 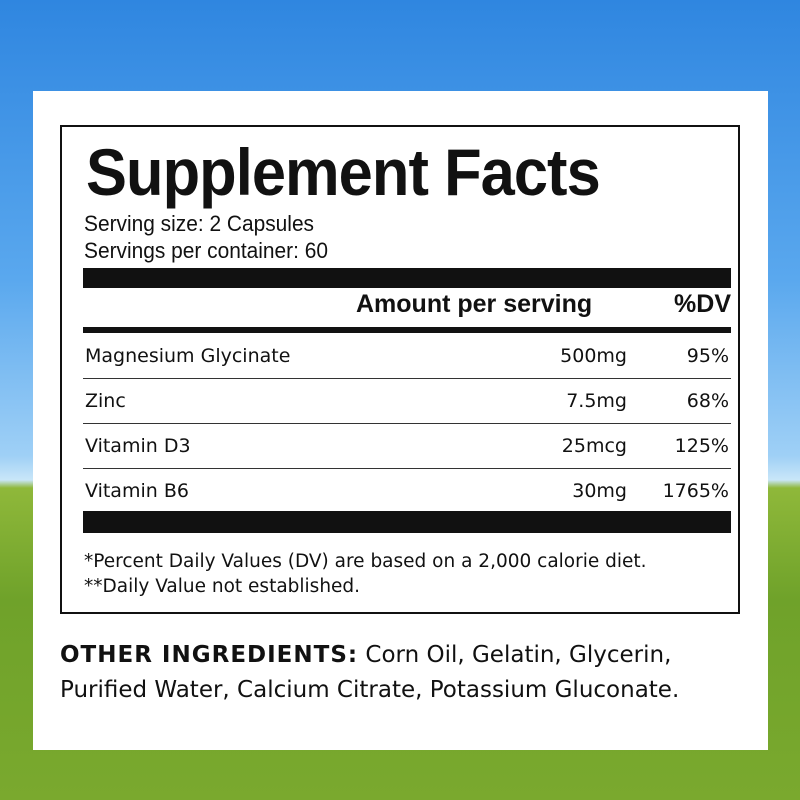 What do you see at coordinates (599, 491) in the screenshot?
I see `ingredient-amount: 30mg` at bounding box center [599, 491].